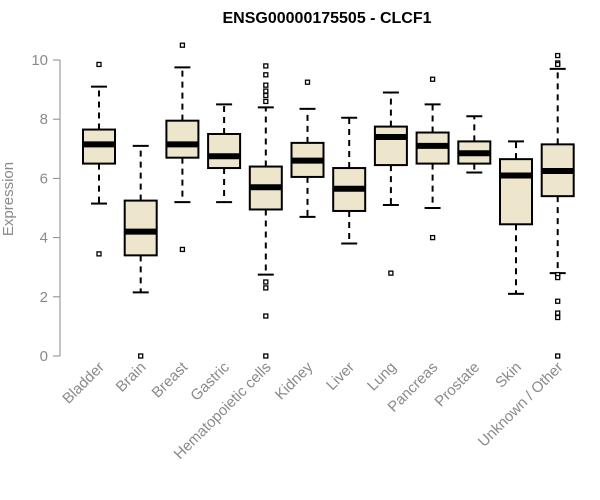 Image resolution: width=600 pixels, height=500 pixels. What do you see at coordinates (83, 383) in the screenshot?
I see `category-label: Bladder` at bounding box center [83, 383].